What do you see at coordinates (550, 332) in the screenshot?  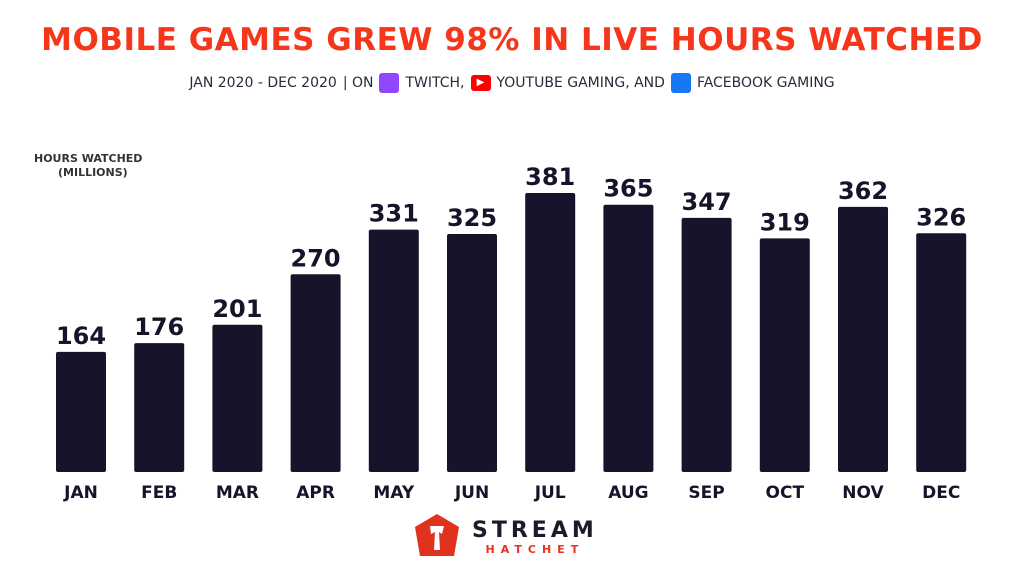 I see `bar-jul` at bounding box center [550, 332].